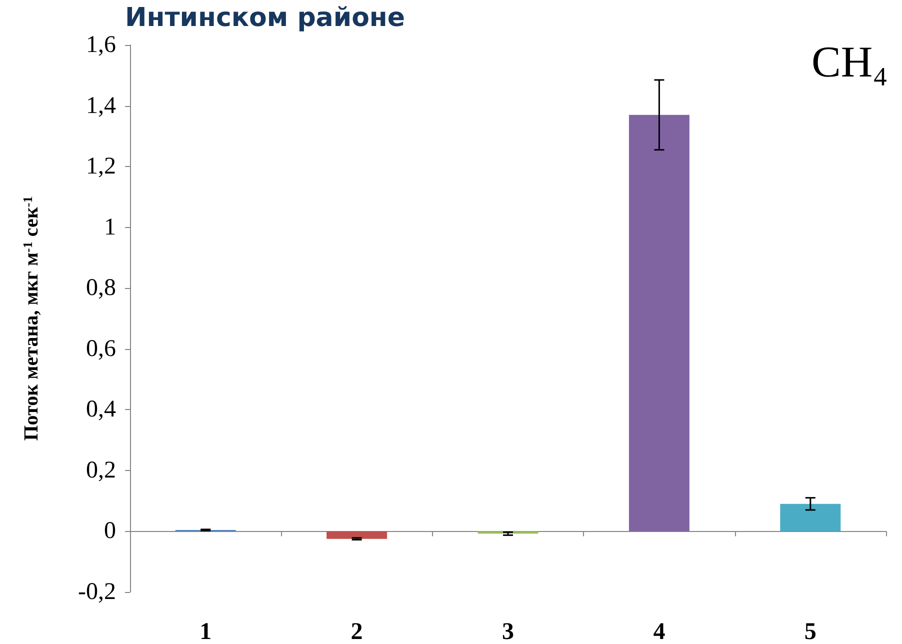 This screenshot has height=644, width=902. What do you see at coordinates (101, 288) in the screenshot?
I see `y-tick-label: 0,8` at bounding box center [101, 288].